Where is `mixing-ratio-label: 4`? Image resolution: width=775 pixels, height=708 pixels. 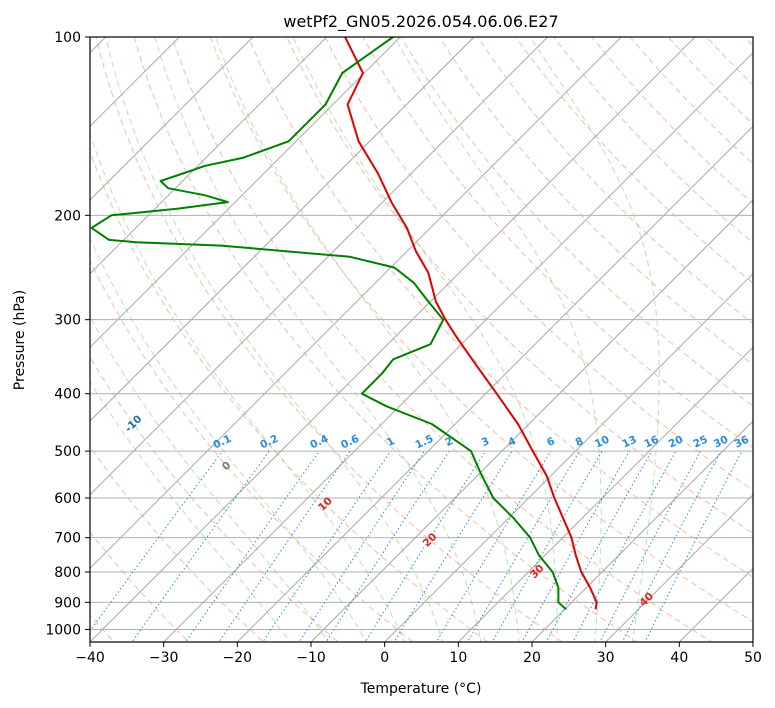
mixing-ratio-label: 4 is located at coordinates (512, 442).